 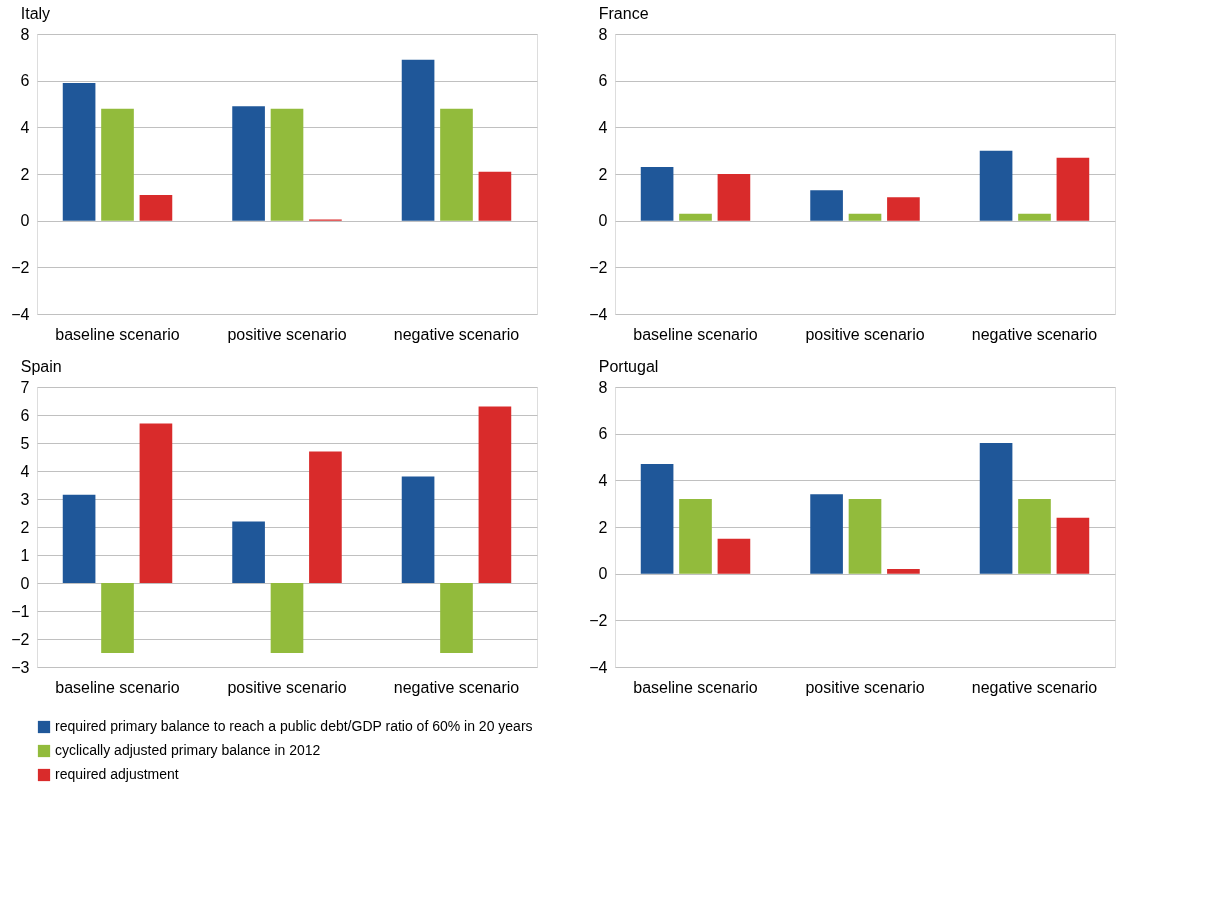 I want to click on y-tick-label: 1, so click(x=25, y=555).